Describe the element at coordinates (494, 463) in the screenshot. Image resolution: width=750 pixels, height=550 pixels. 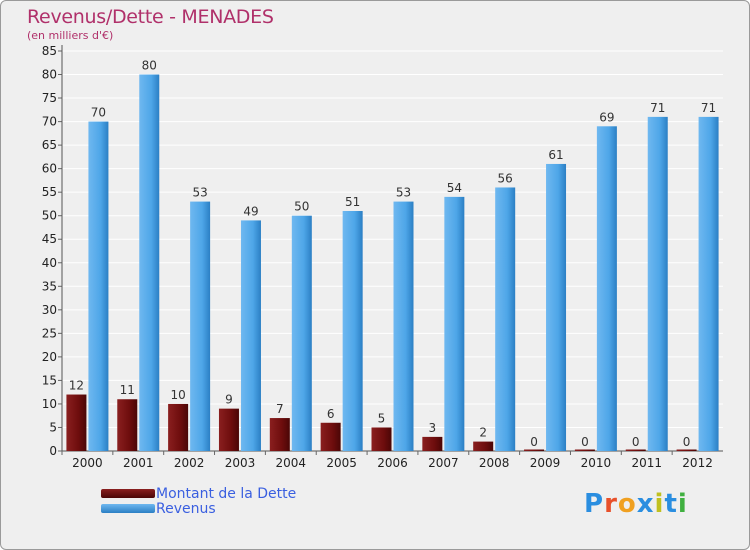
I see `x-tick-label: 2008` at that location.